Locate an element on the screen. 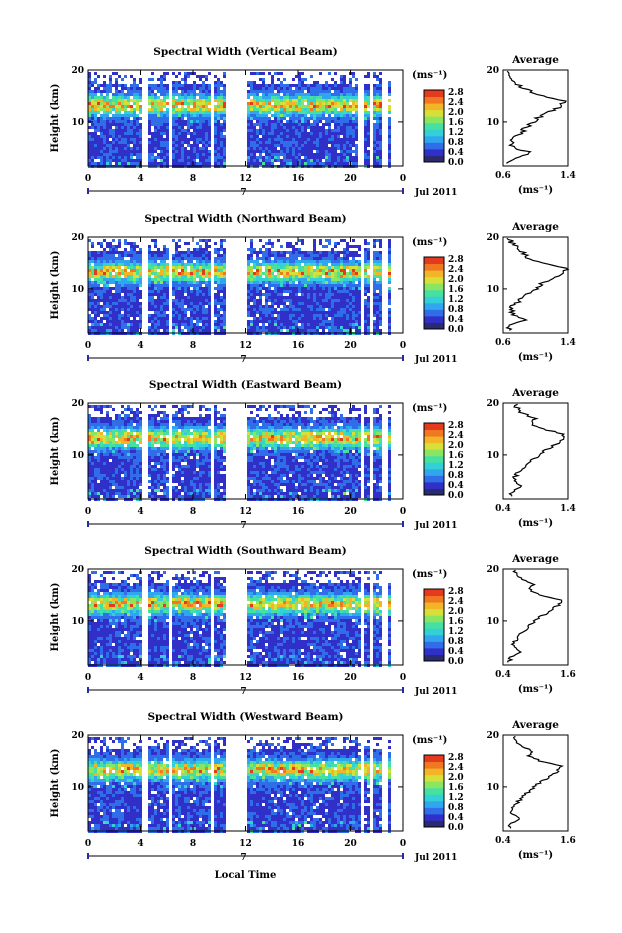 The height and width of the screenshot is (933, 622). colorbar-tick: 1.2 is located at coordinates (456, 133).